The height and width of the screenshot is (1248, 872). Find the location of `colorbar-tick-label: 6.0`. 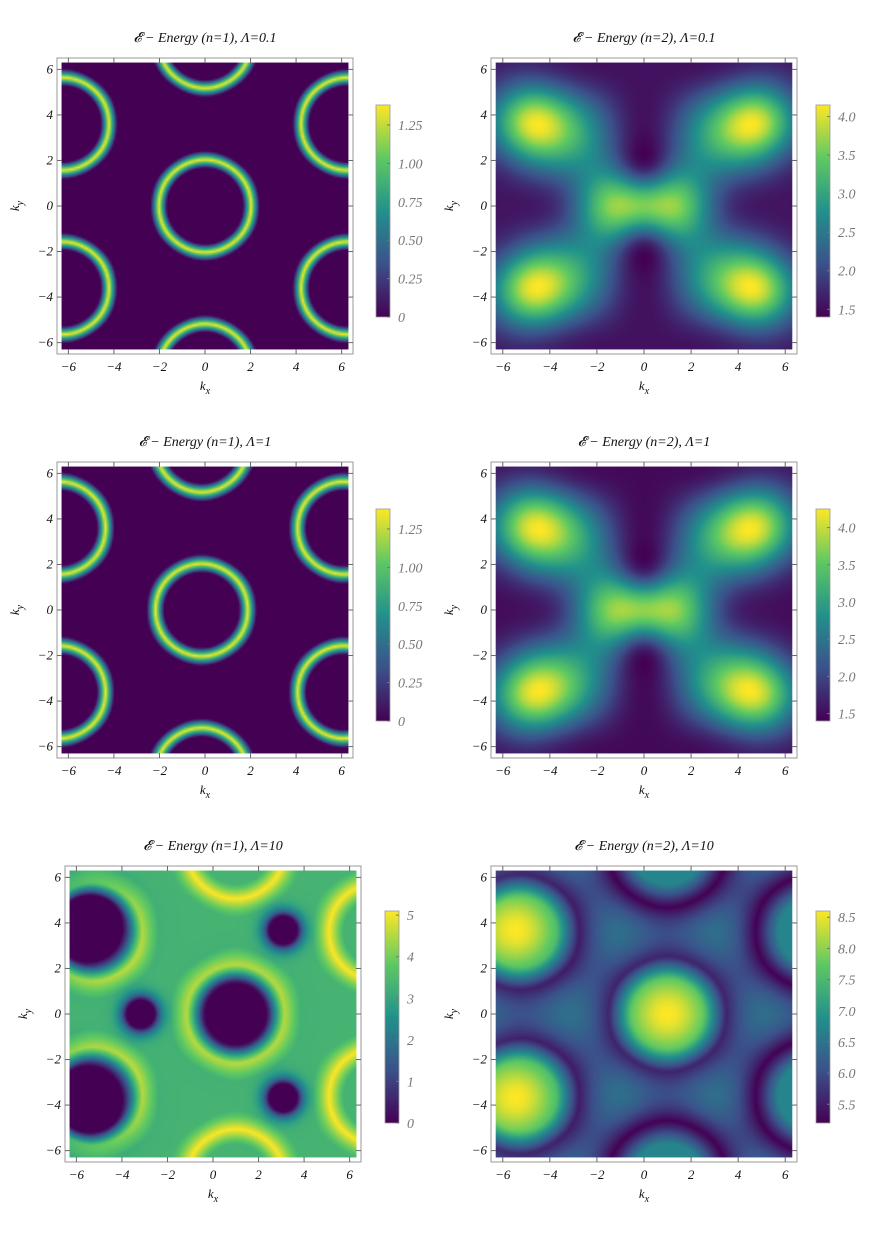

colorbar-tick-label: 6.0 is located at coordinates (847, 1074).